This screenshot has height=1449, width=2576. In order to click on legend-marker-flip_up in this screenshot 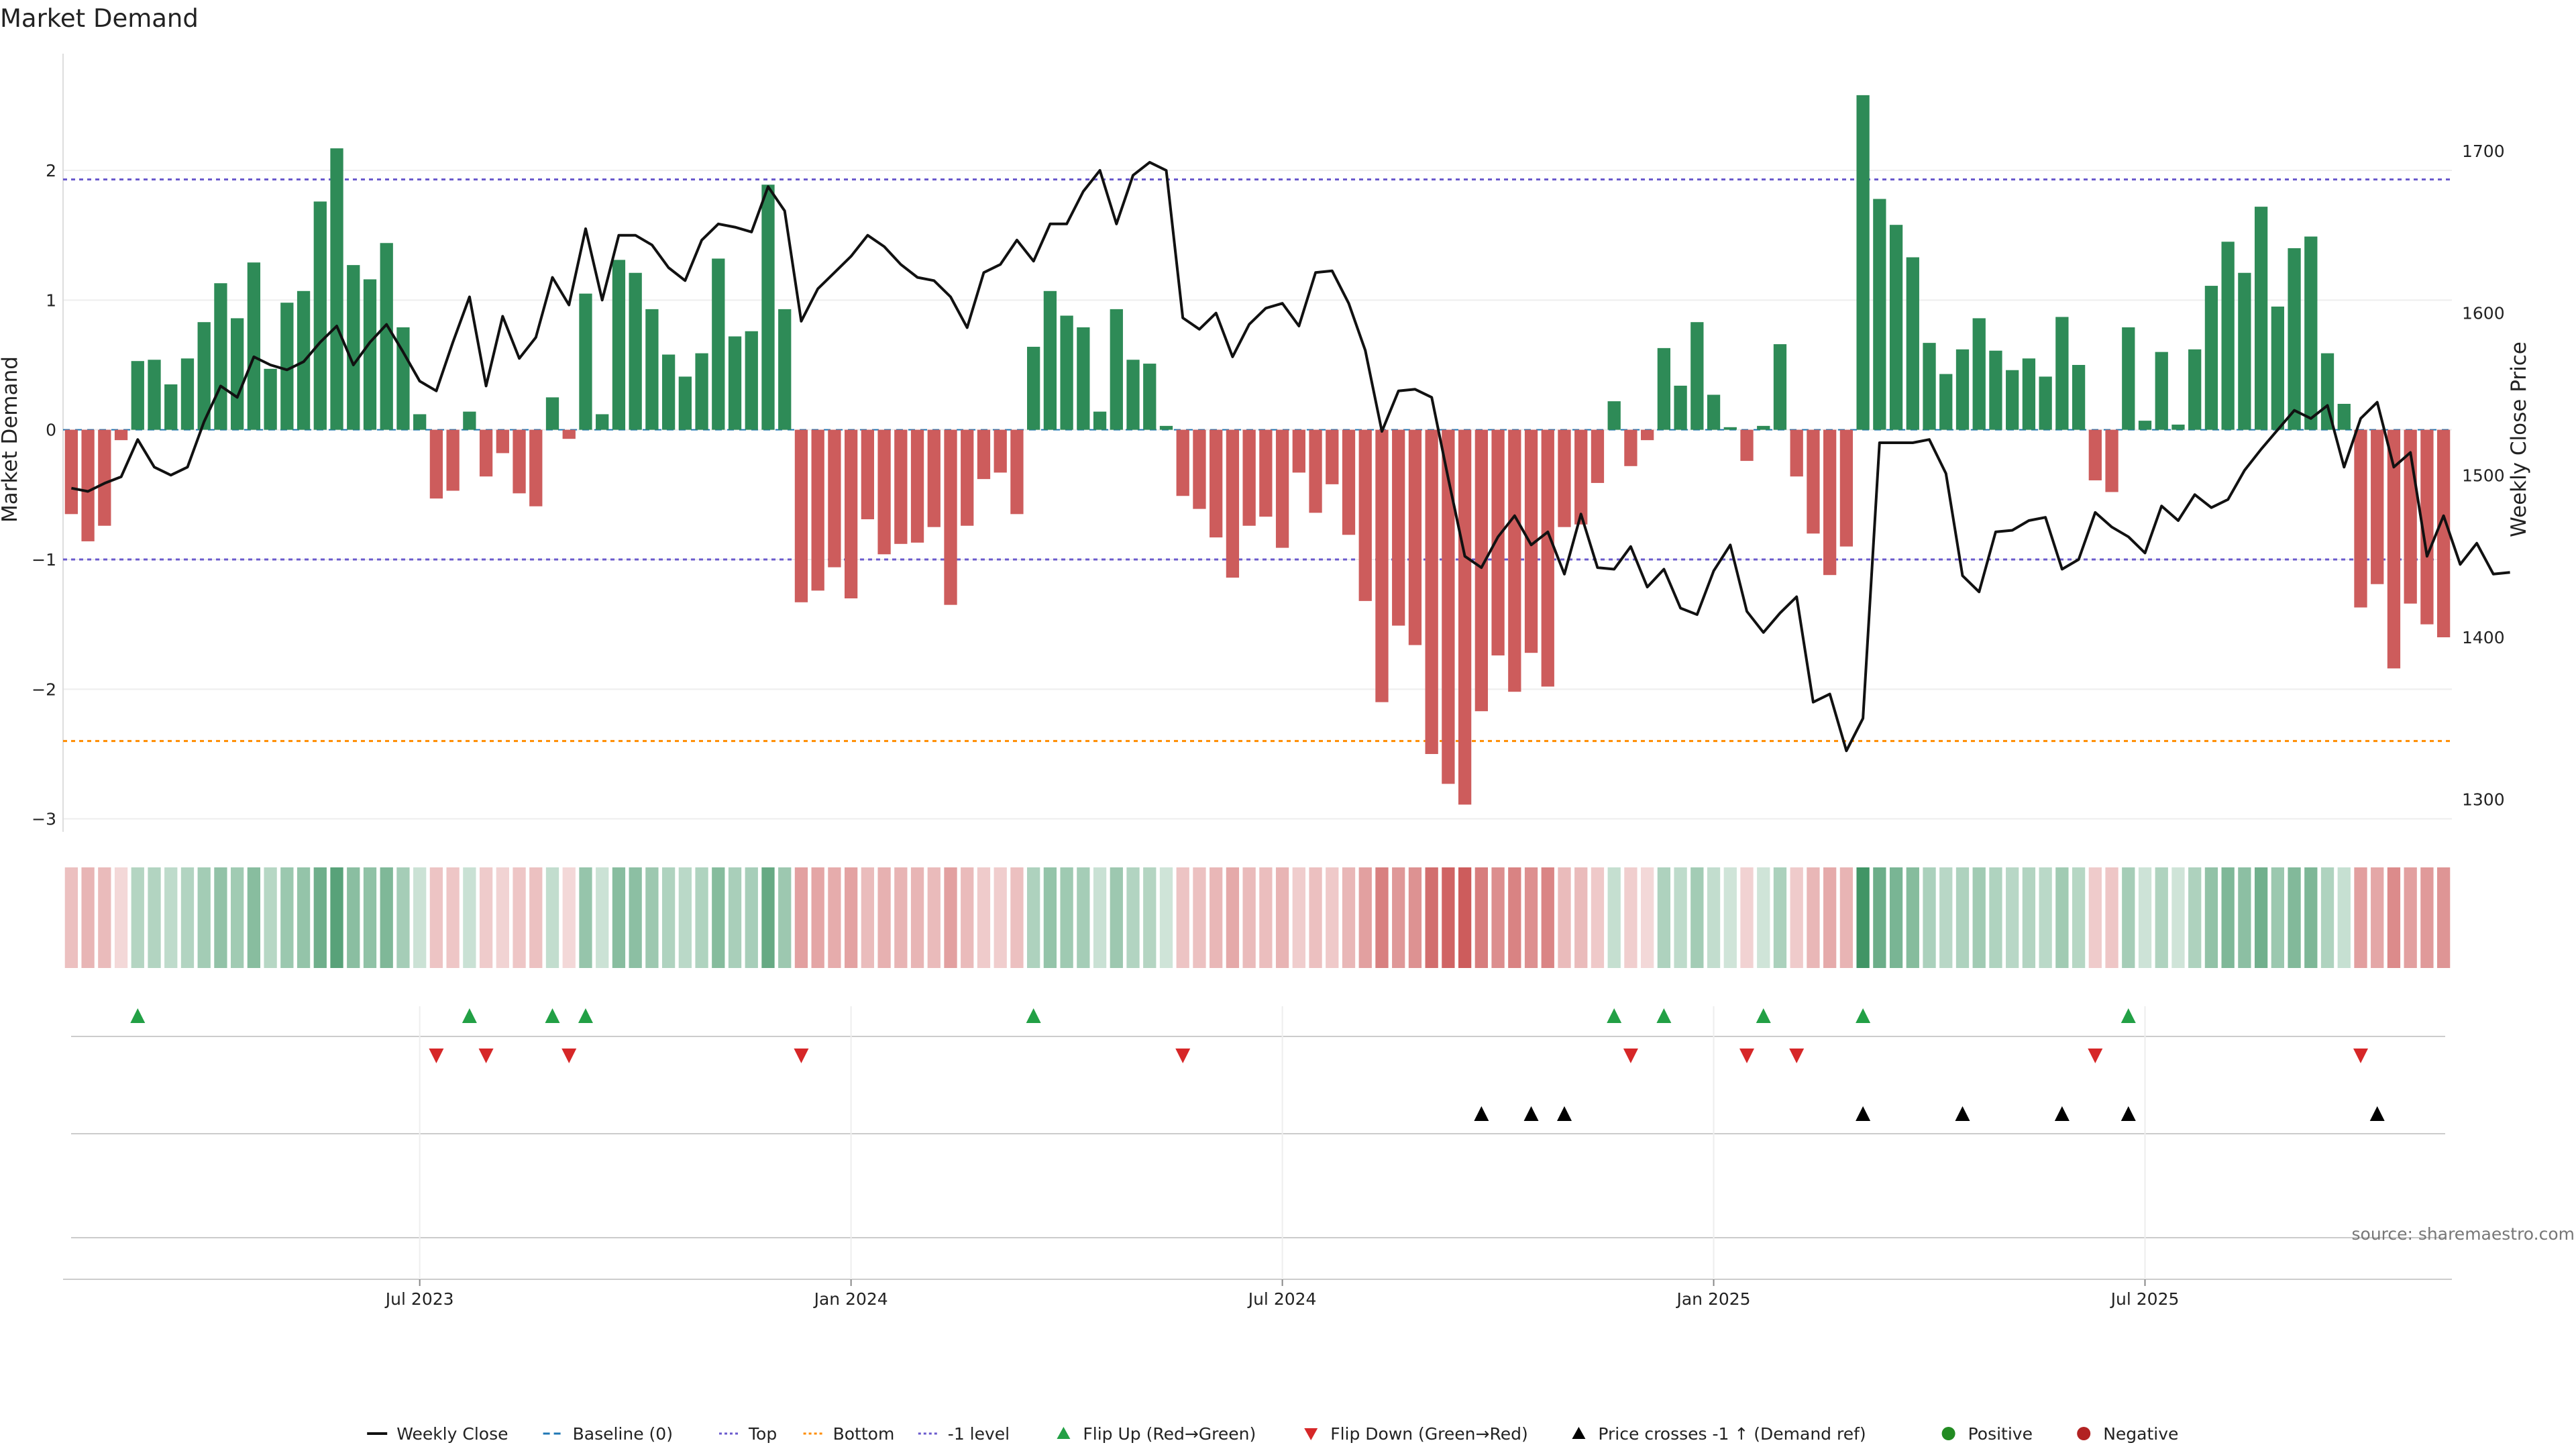, I will do `click(1064, 1433)`.